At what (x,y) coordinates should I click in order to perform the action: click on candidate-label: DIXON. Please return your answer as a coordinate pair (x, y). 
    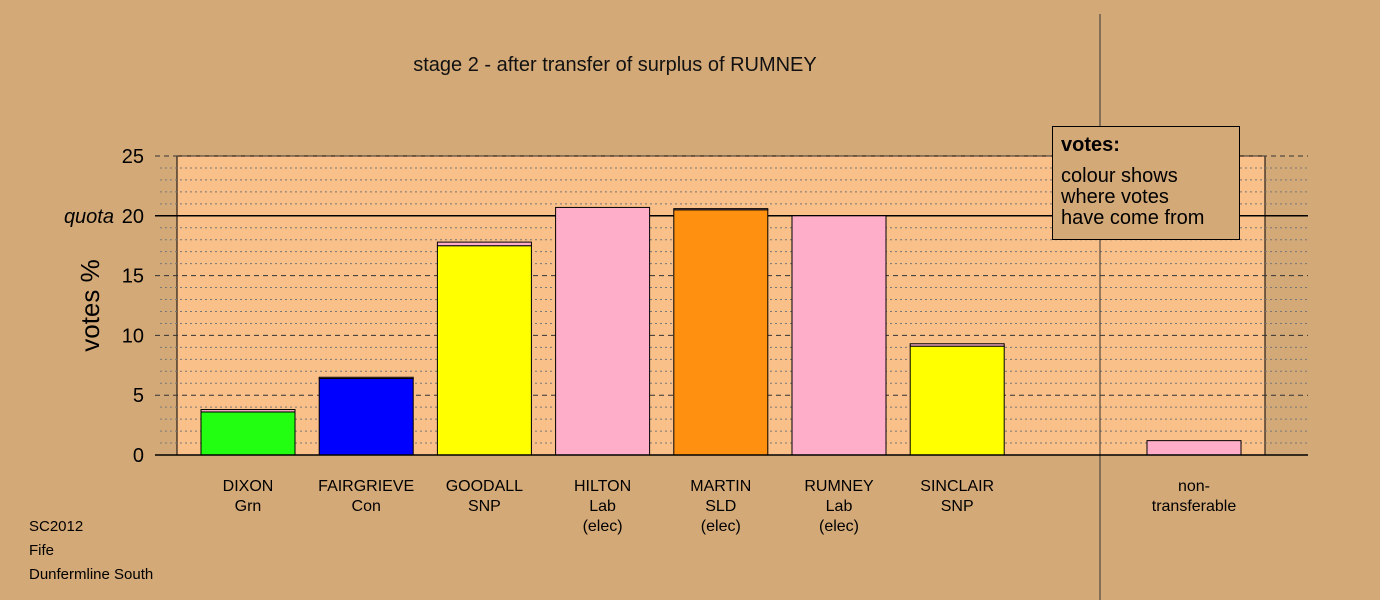
    Looking at the image, I should click on (248, 486).